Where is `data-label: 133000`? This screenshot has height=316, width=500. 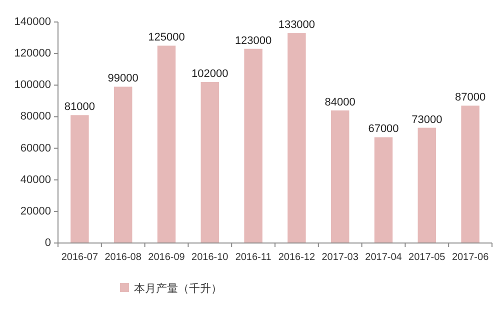
data-label: 133000 is located at coordinates (297, 25).